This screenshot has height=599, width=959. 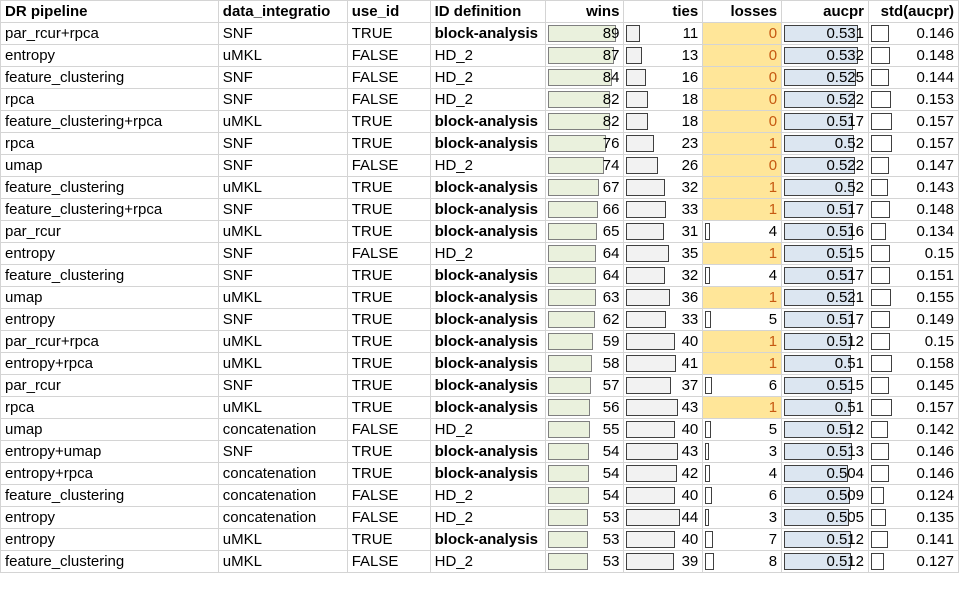 I want to click on cell-std-aucpr: 0.145, so click(x=913, y=385).